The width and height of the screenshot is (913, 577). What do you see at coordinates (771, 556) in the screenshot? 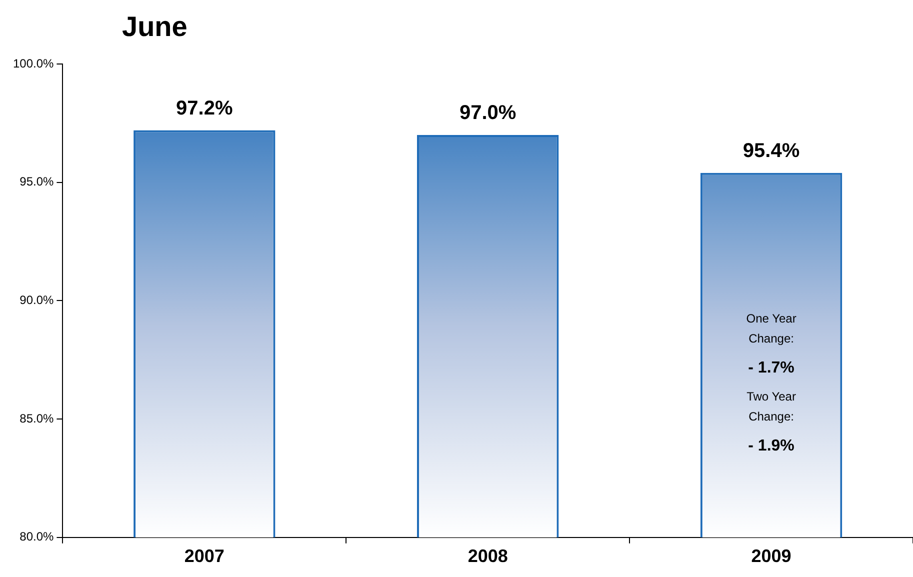
I see `x-tick-label: 2009` at bounding box center [771, 556].